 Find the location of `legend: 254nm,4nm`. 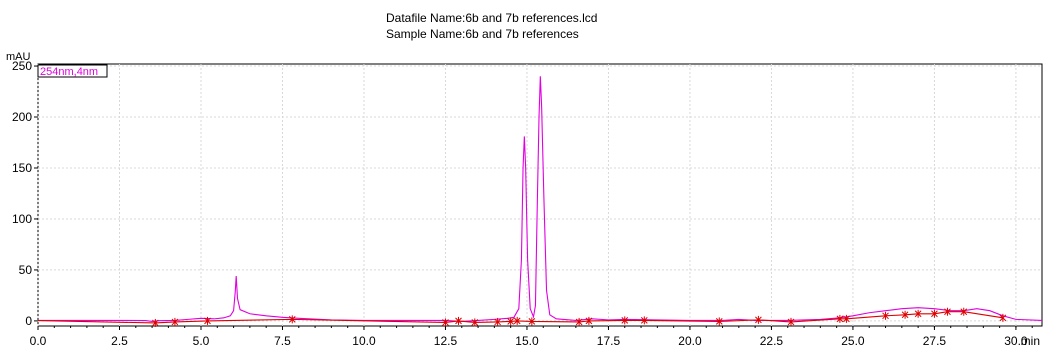

legend: 254nm,4nm is located at coordinates (72, 71).